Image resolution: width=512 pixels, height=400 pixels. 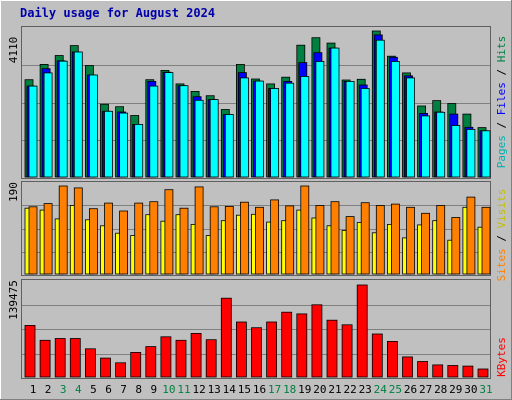 What do you see at coordinates (13, 50) in the screenshot?
I see `top-ymax-label: 4110` at bounding box center [13, 50].